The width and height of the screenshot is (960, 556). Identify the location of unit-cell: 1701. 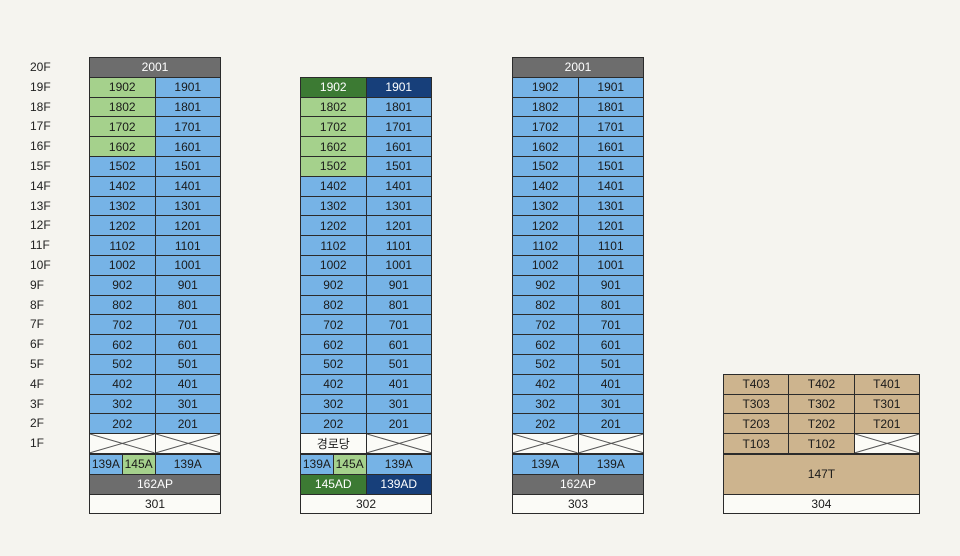
(398, 127).